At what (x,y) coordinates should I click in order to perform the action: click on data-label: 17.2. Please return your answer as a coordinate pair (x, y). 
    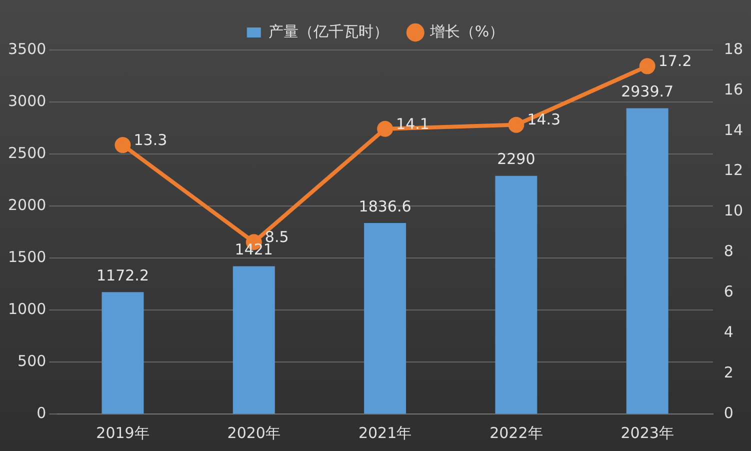
    Looking at the image, I should click on (675, 61).